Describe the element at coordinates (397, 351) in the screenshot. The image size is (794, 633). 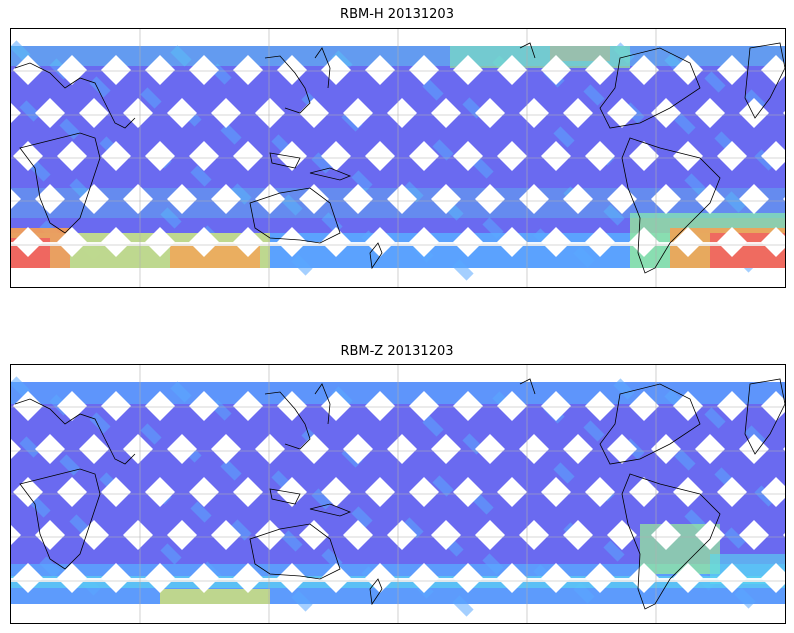
I see `panel-title-rbm-z: RBM-Z 20131203` at that location.